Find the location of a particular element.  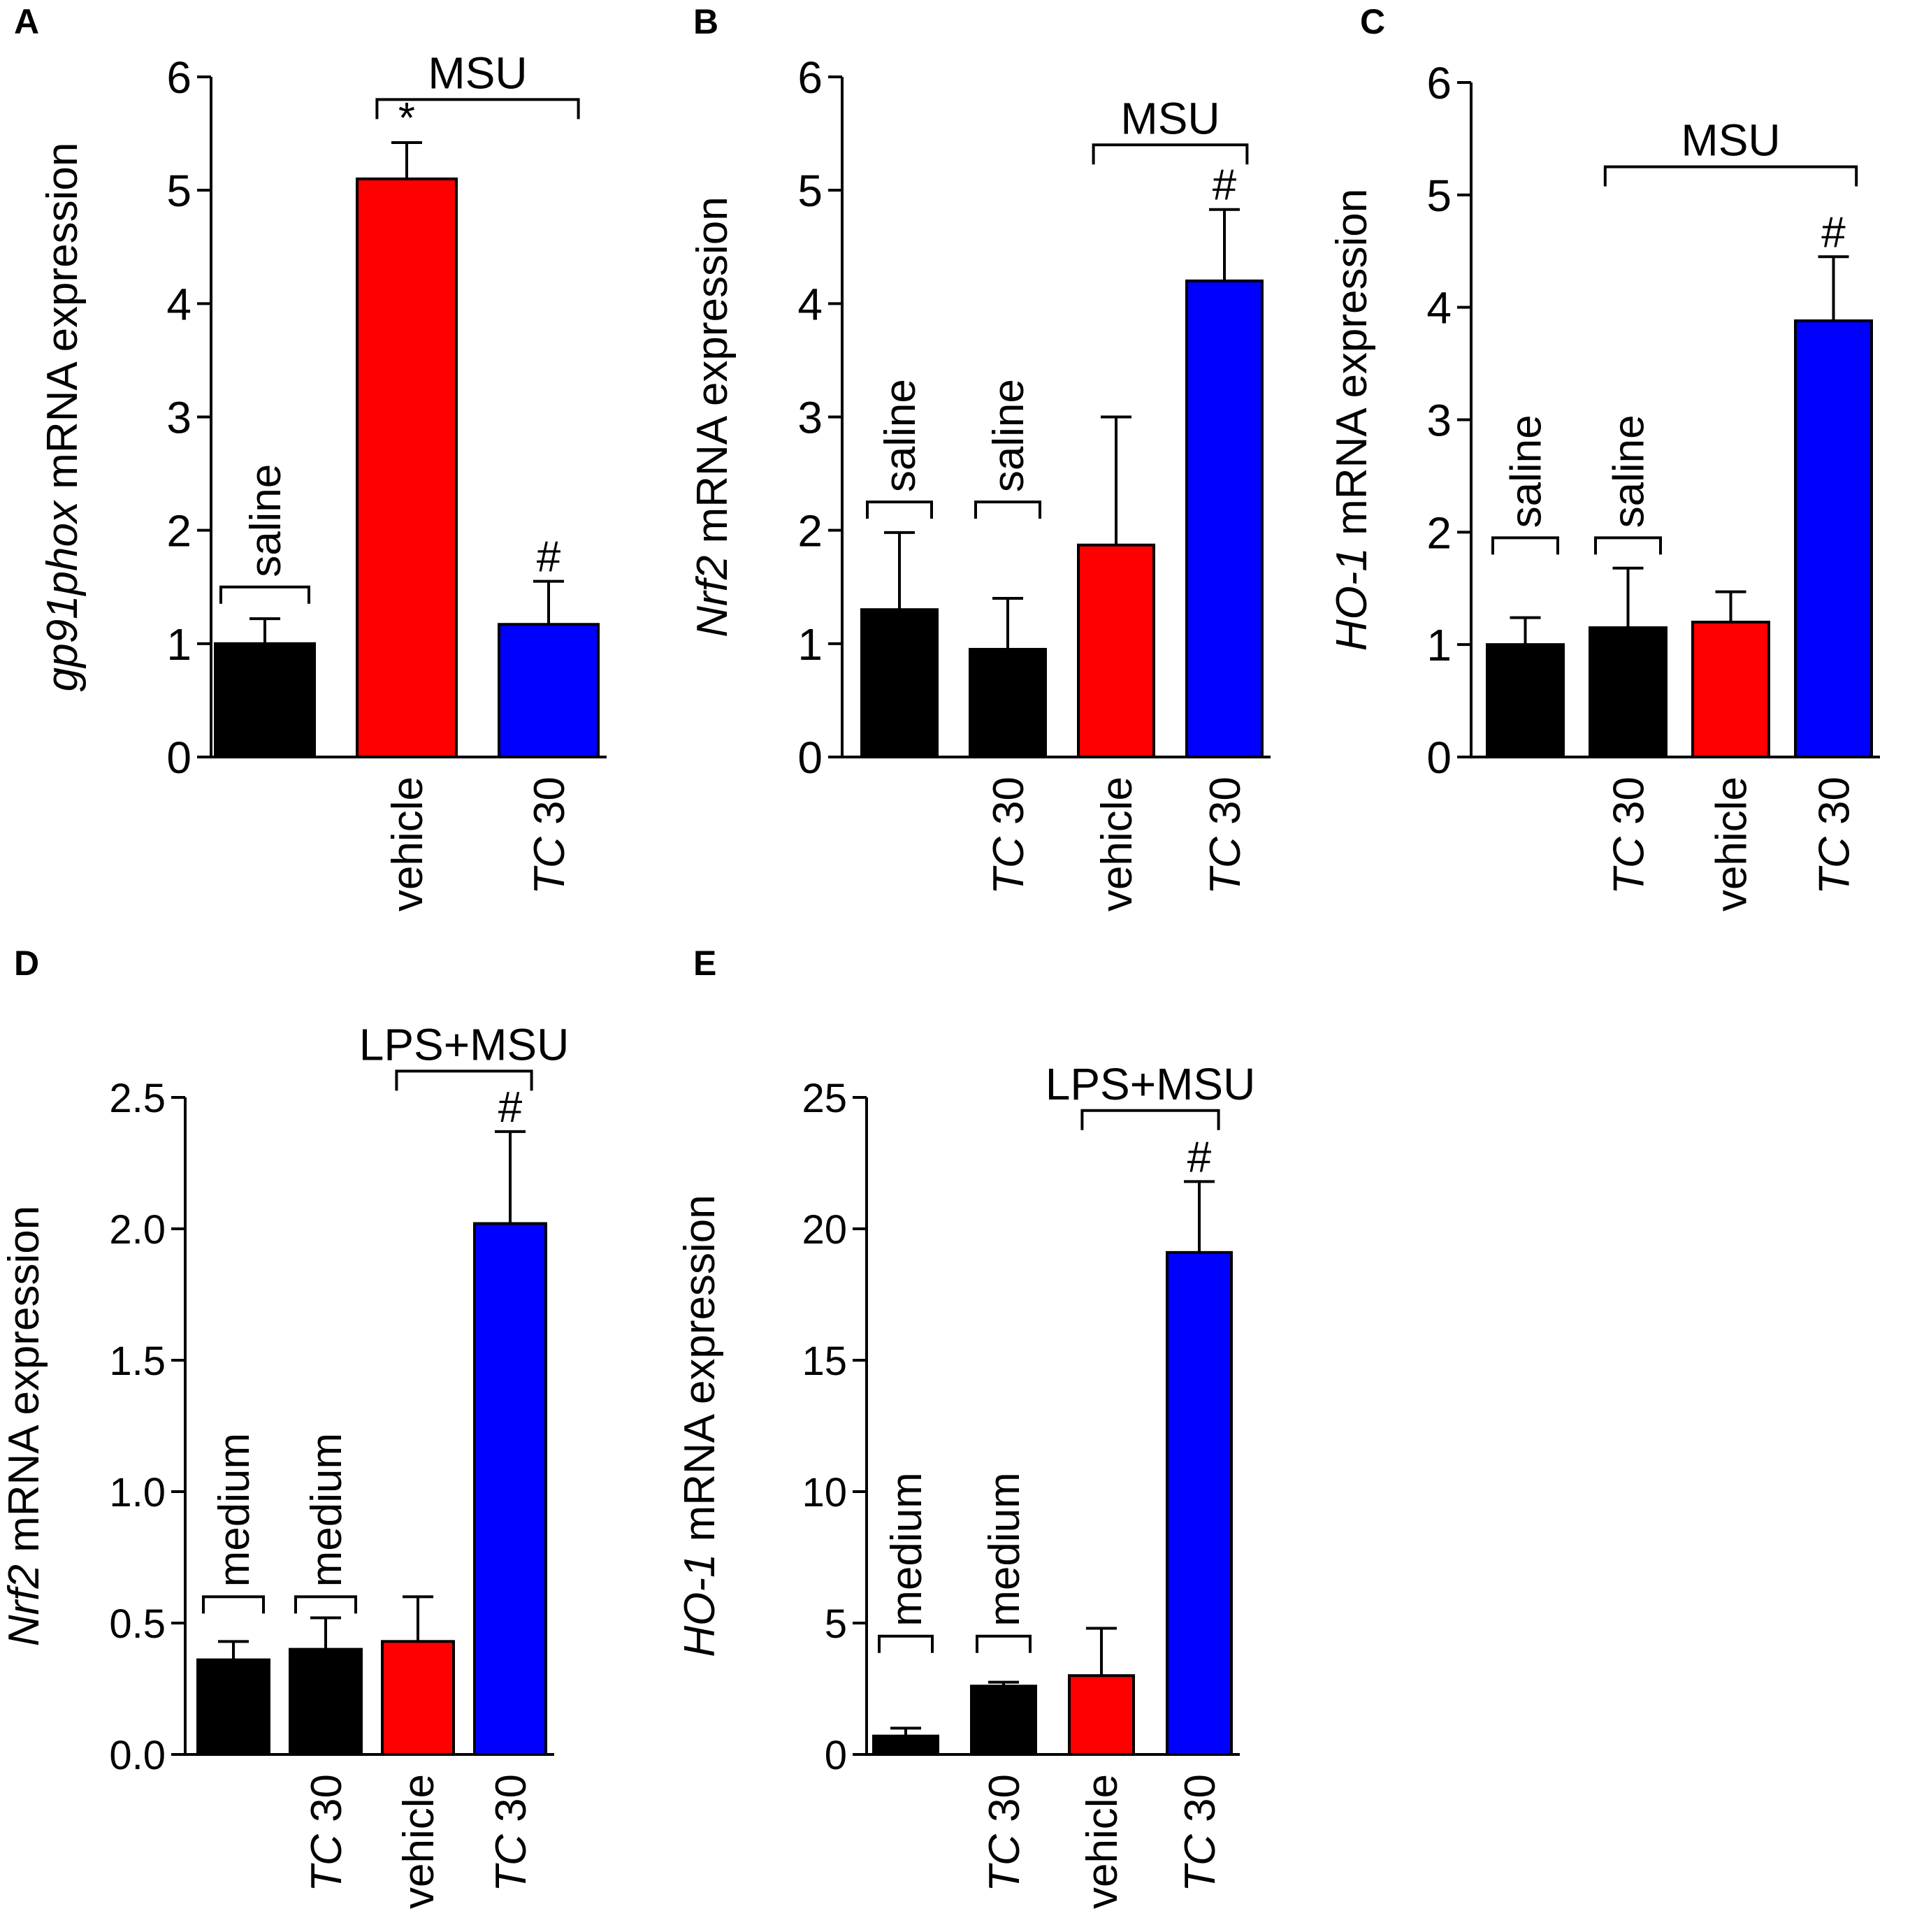

panel-e-letter: E is located at coordinates (704, 964).